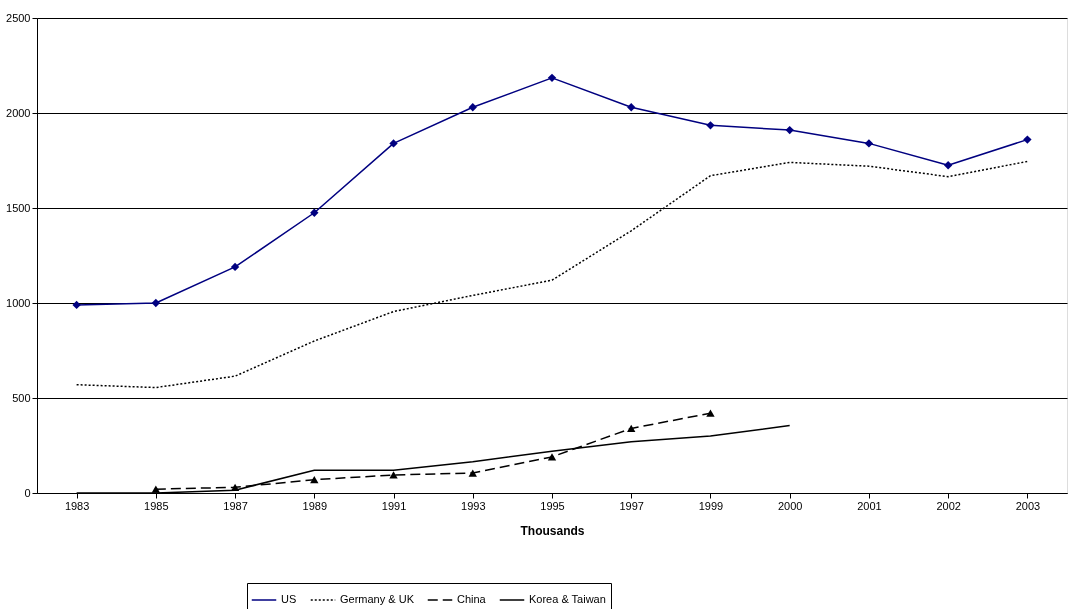 The width and height of the screenshot is (1091, 609). I want to click on x-tick-label: 2001, so click(869, 505).